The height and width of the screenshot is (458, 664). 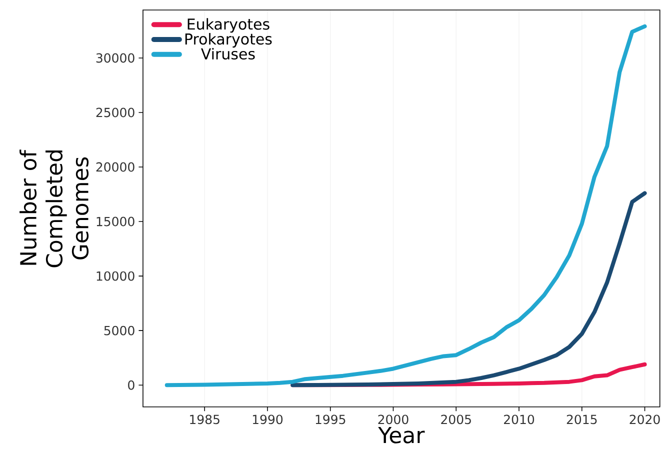 What do you see at coordinates (456, 419) in the screenshot?
I see `x-tick-label: 2005` at bounding box center [456, 419].